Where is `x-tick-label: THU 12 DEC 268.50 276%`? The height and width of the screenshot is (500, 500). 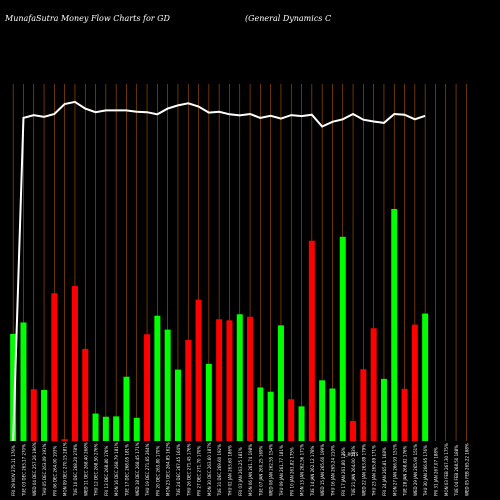
x-tick-label: THU 12 DEC 268.50 276% is located at coordinates (96, 470).